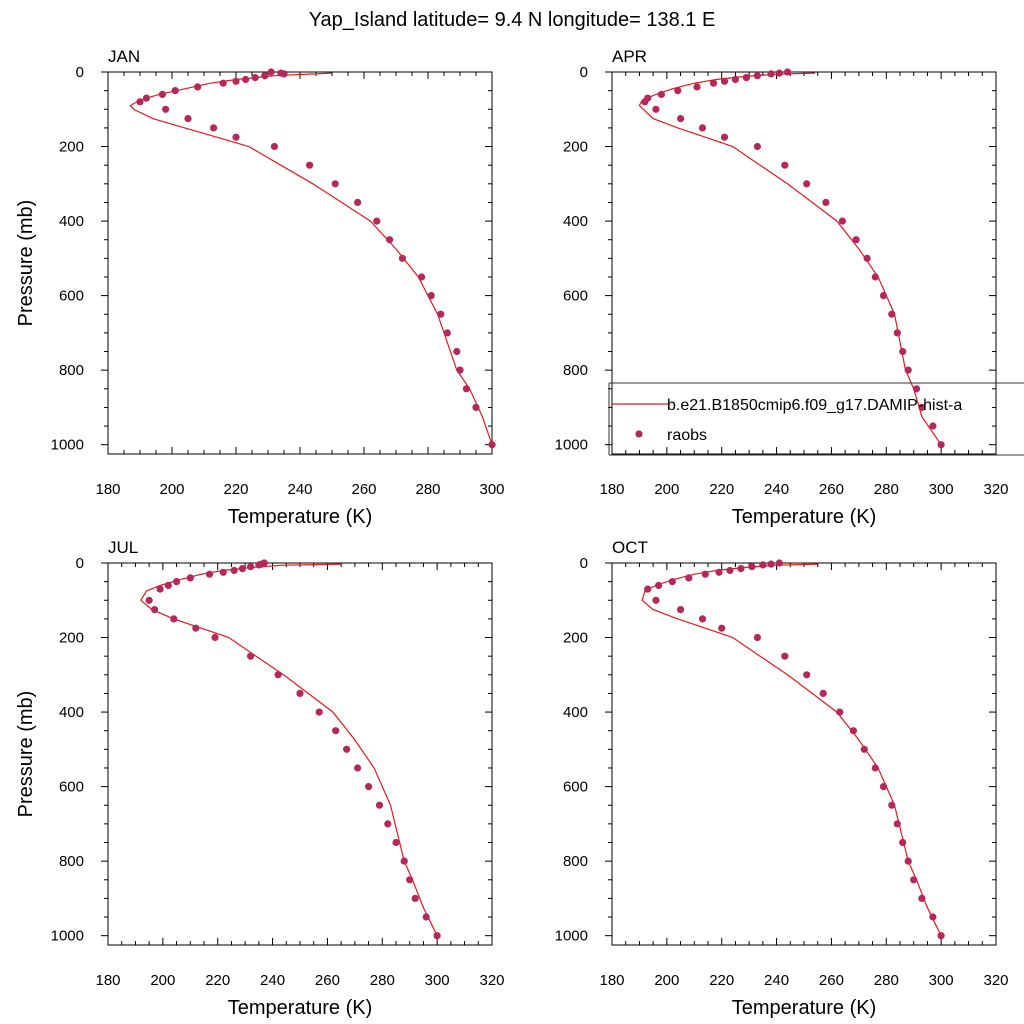 The height and width of the screenshot is (1024, 1024). What do you see at coordinates (816, 419) in the screenshot?
I see `legend-box` at bounding box center [816, 419].